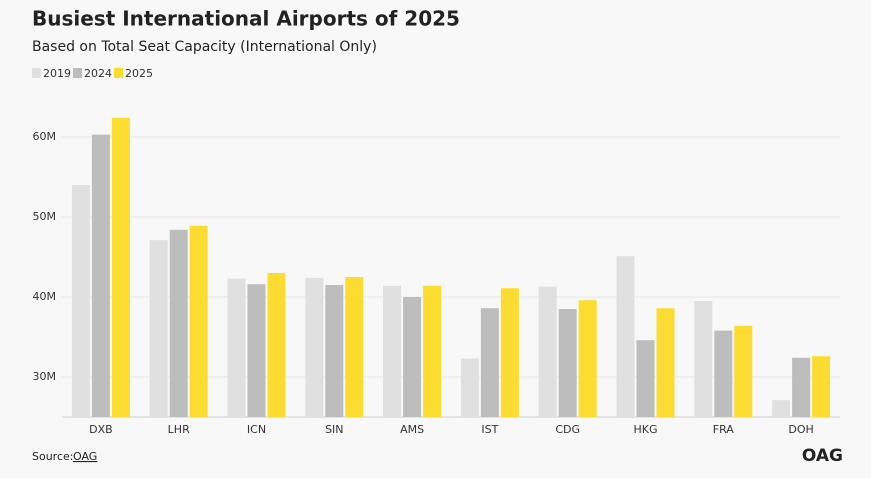 This screenshot has height=478, width=871. What do you see at coordinates (334, 429) in the screenshot?
I see `x-tick-label: SIN` at bounding box center [334, 429].